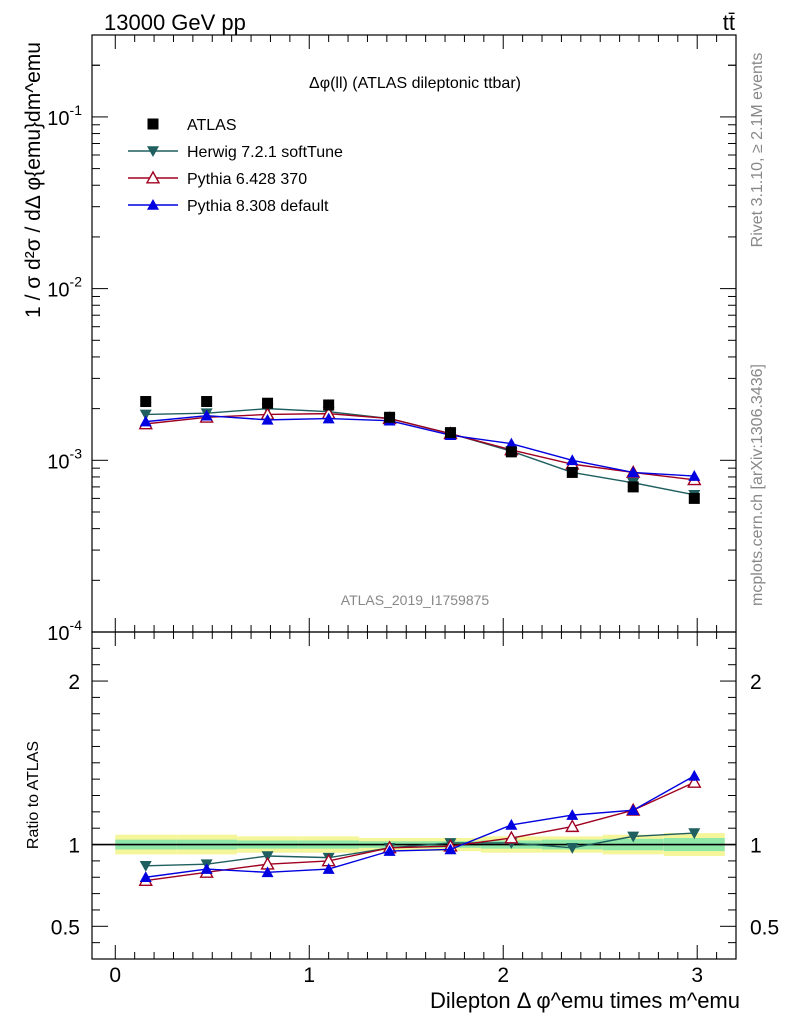 This screenshot has width=786, height=1024. I want to click on main-series-group, so click(420, 450).